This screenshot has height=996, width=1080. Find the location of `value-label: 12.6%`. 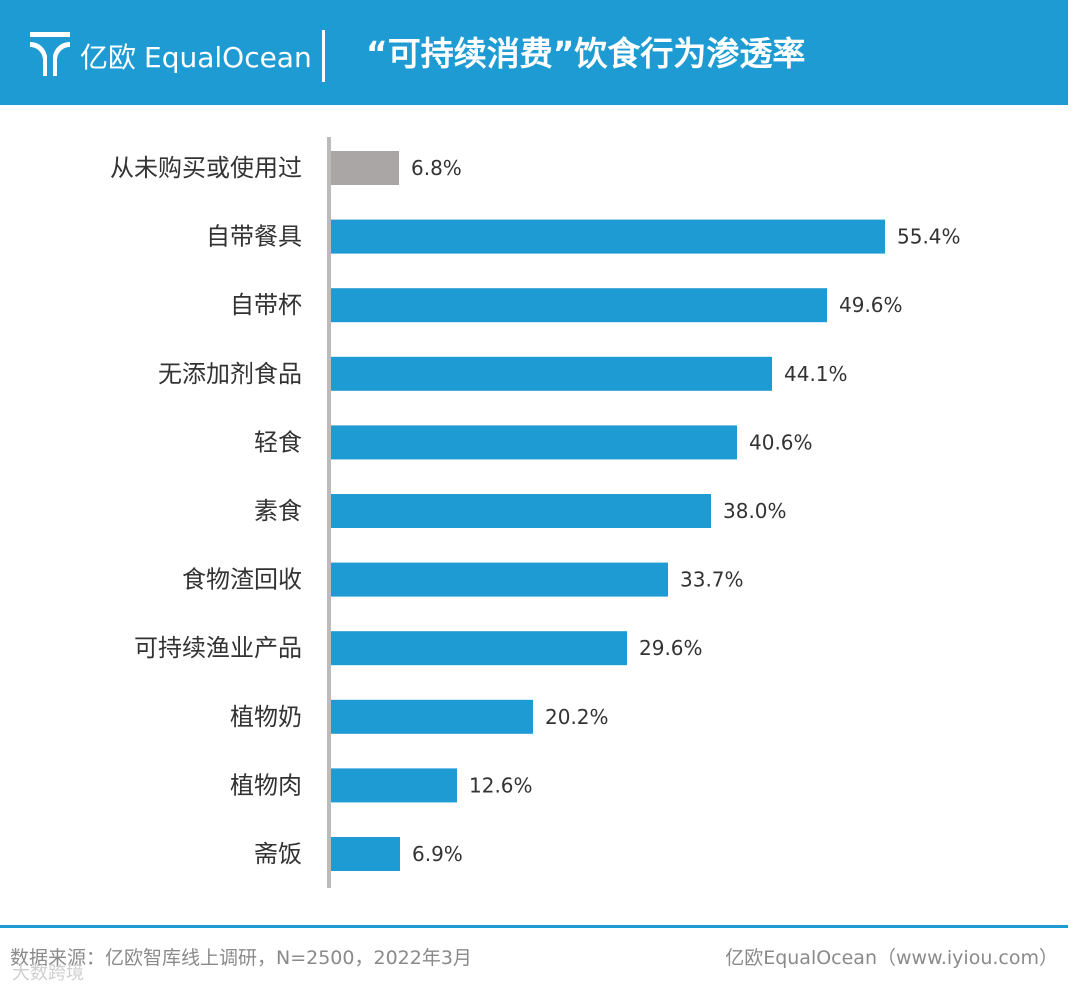

value-label: 12.6% is located at coordinates (501, 785).